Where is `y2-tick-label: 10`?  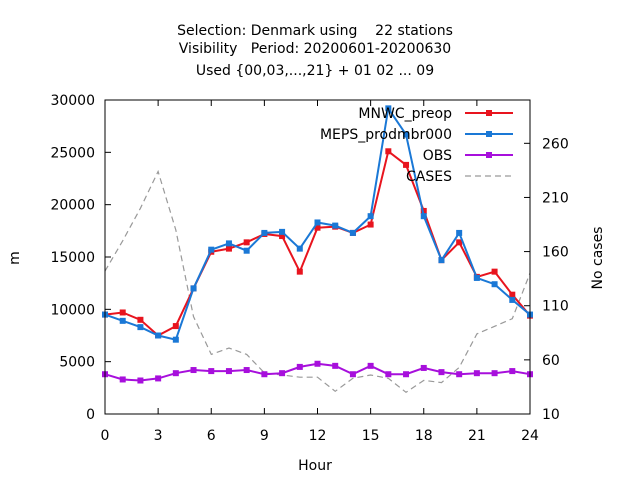
y2-tick-label: 10 is located at coordinates (551, 415).